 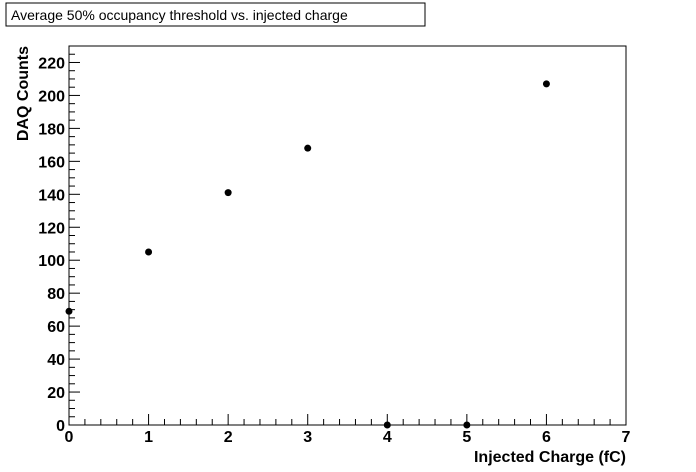 What do you see at coordinates (228, 437) in the screenshot?
I see `x-tick-label: 2` at bounding box center [228, 437].